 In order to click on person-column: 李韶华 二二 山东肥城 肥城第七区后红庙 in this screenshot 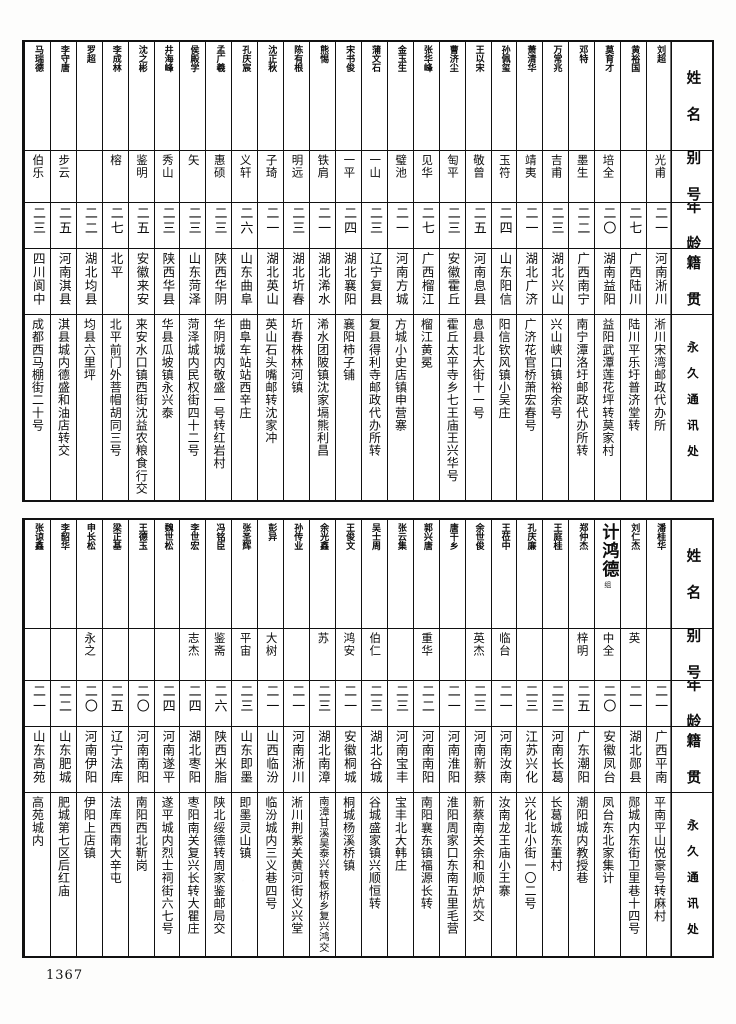, I will do `click(62, 738)`.